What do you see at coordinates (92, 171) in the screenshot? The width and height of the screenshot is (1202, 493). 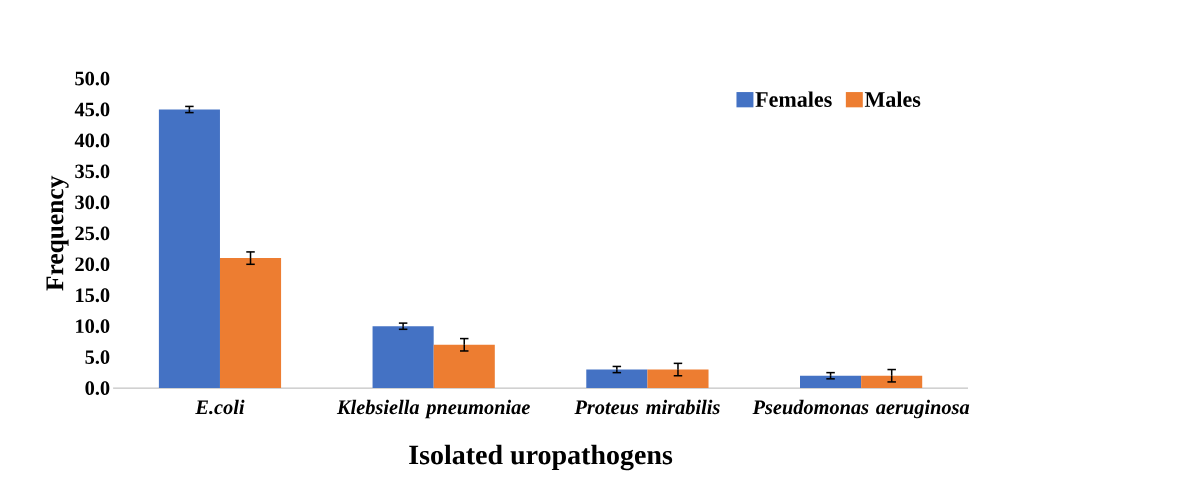 I see `y-tick-label: 35.0` at bounding box center [92, 171].